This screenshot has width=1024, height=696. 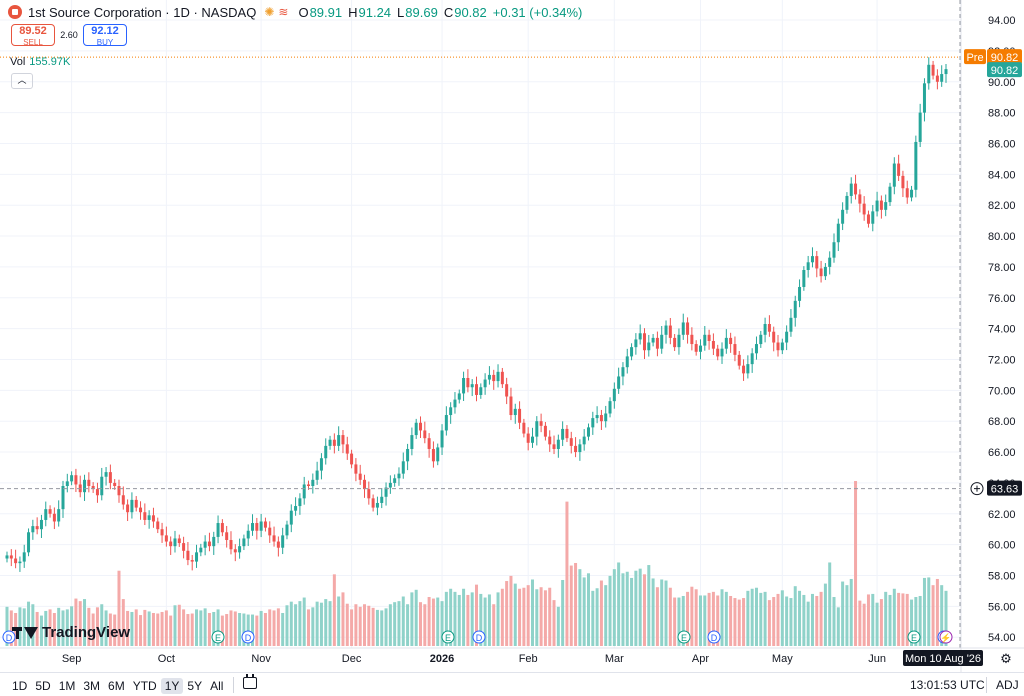 I want to click on pre-price-tag: 90.82, so click(x=1004, y=57).